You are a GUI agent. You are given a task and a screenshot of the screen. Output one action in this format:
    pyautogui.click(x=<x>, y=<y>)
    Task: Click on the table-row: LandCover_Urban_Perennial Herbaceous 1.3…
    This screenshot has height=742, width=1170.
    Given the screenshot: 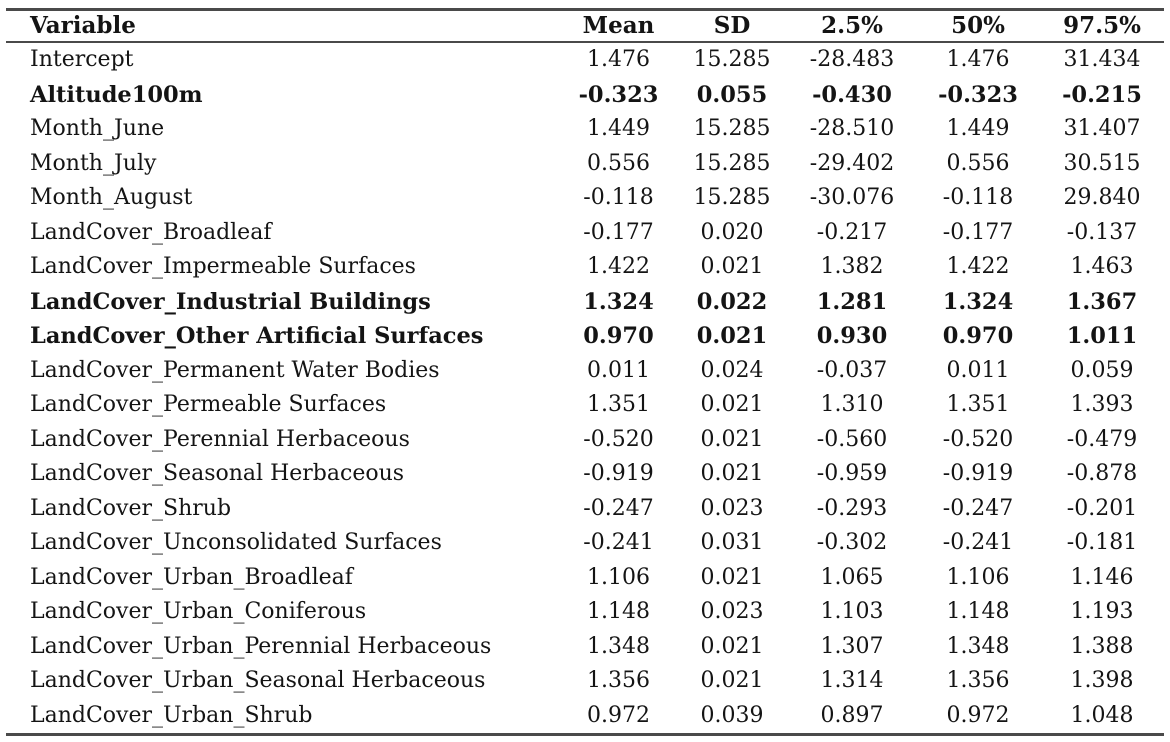 What is the action you would take?
    pyautogui.click(x=585, y=647)
    